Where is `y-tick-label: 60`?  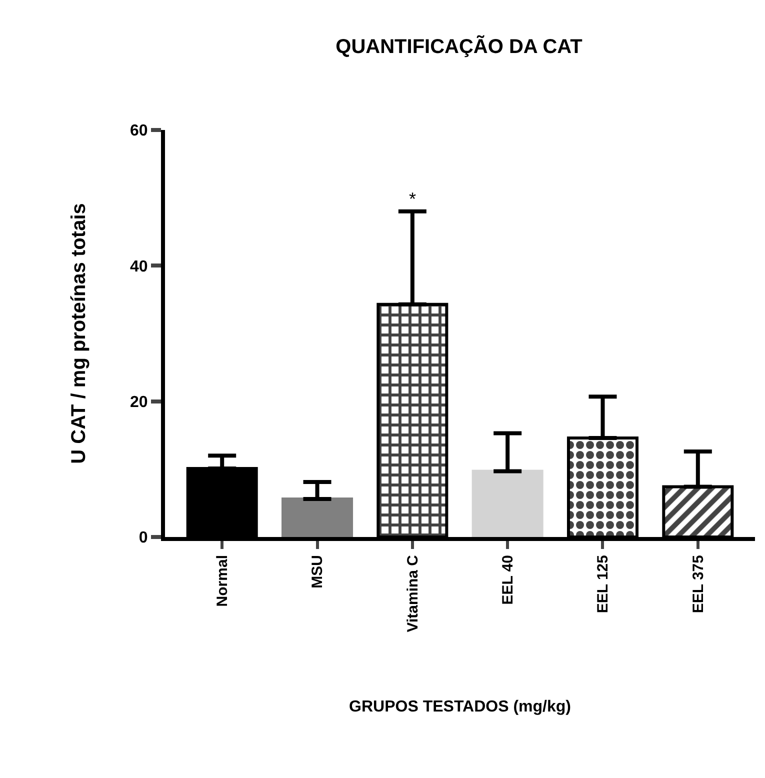
y-tick-label: 60 is located at coordinates (139, 131).